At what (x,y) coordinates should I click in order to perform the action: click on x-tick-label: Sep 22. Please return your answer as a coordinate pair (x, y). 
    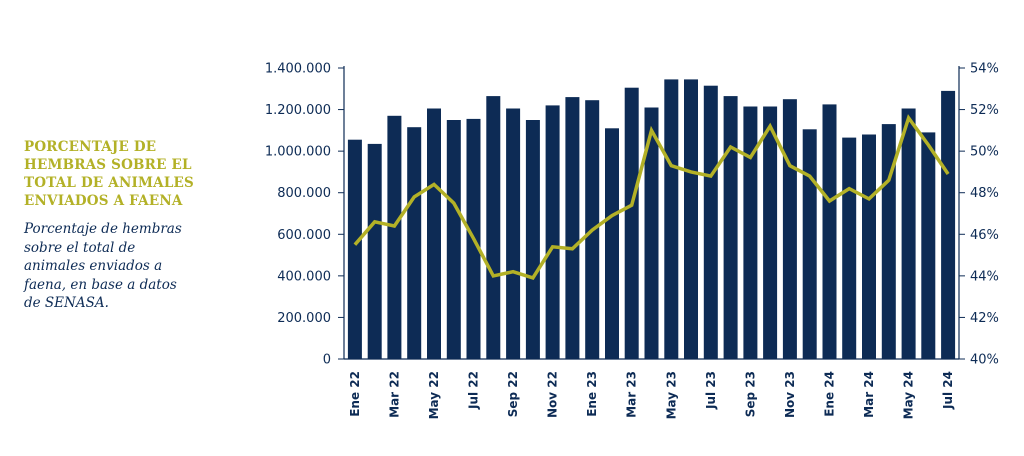
    Looking at the image, I should click on (513, 394).